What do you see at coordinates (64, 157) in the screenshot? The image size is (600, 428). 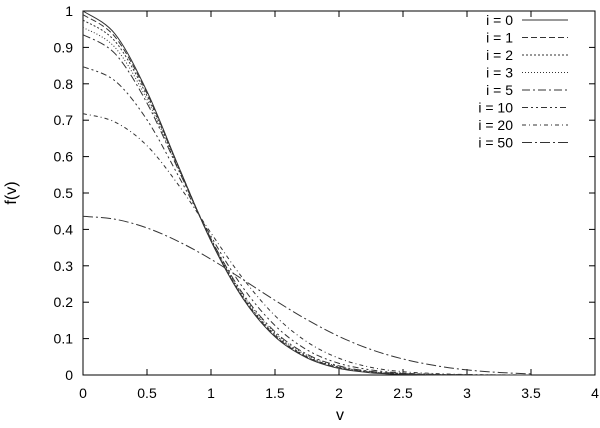 I see `y-tick-label: 0.6` at bounding box center [64, 157].